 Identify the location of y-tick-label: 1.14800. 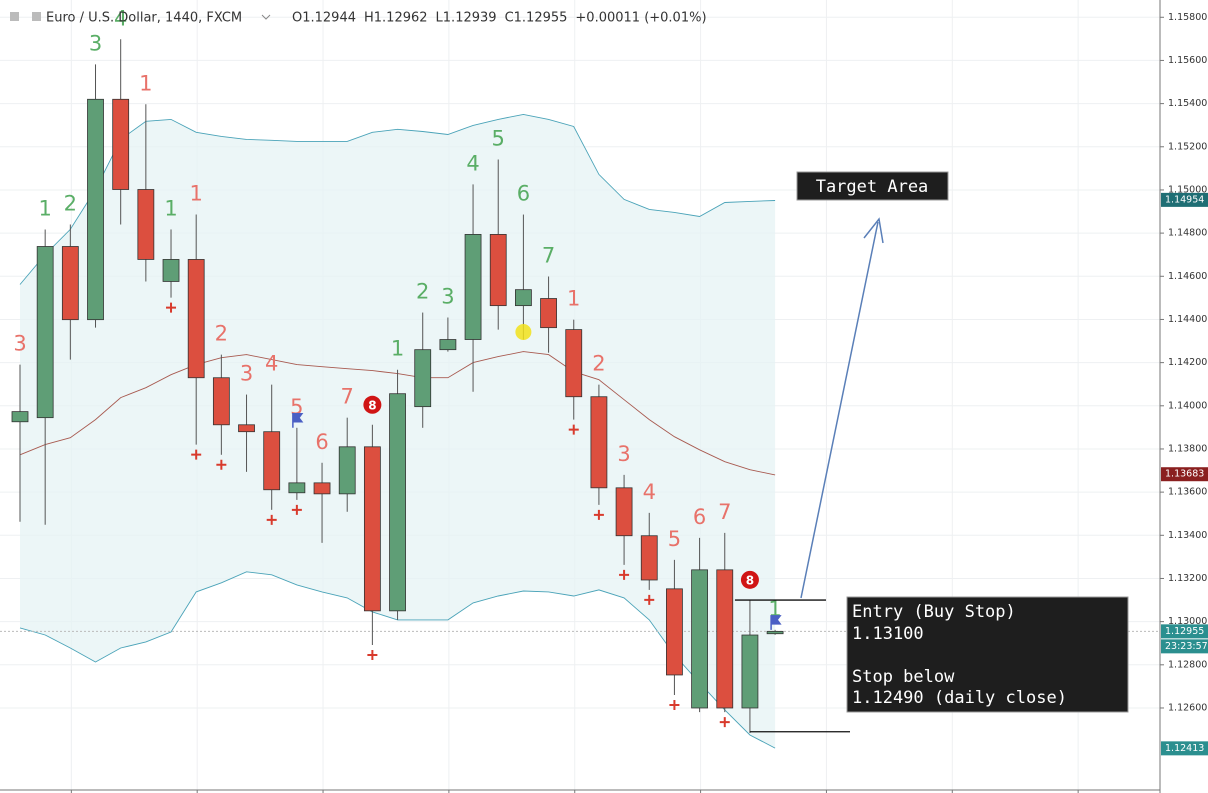
(1187, 233).